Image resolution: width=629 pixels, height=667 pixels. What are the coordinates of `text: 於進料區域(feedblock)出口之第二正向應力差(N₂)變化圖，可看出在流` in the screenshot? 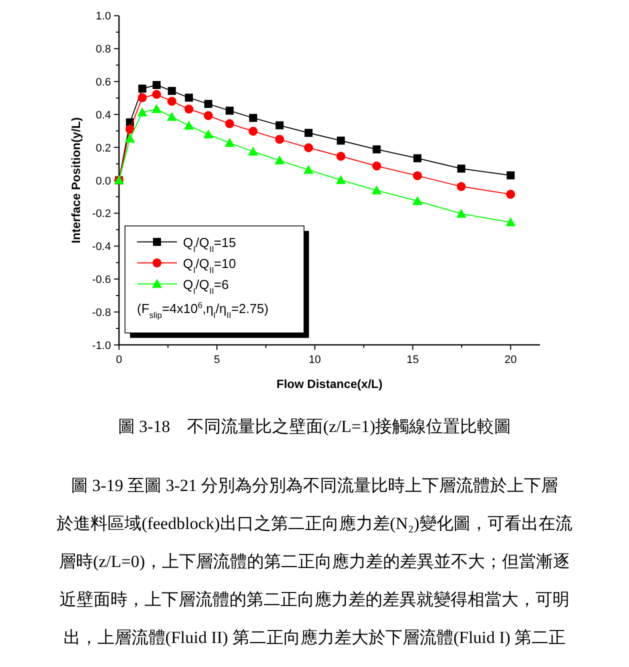 It's located at (314, 523).